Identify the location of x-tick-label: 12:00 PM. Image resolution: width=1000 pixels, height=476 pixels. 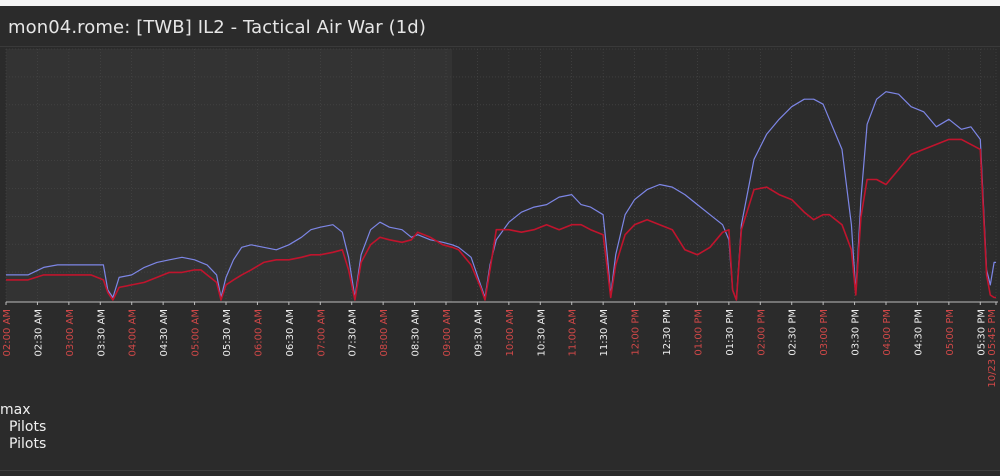
(636, 332).